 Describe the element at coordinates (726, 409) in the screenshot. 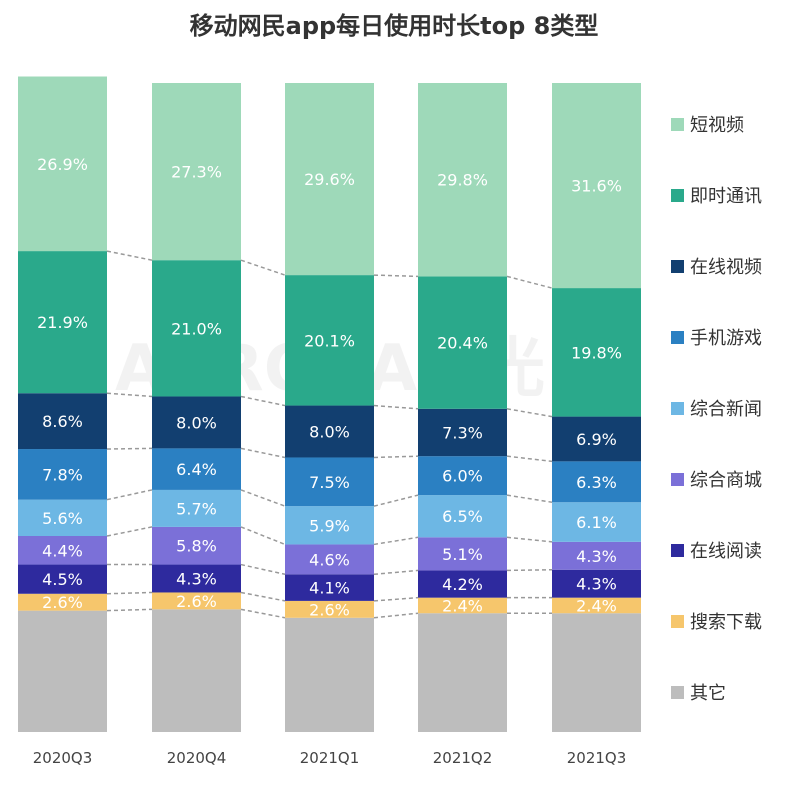

I see `legend-label: 综合新闻` at that location.